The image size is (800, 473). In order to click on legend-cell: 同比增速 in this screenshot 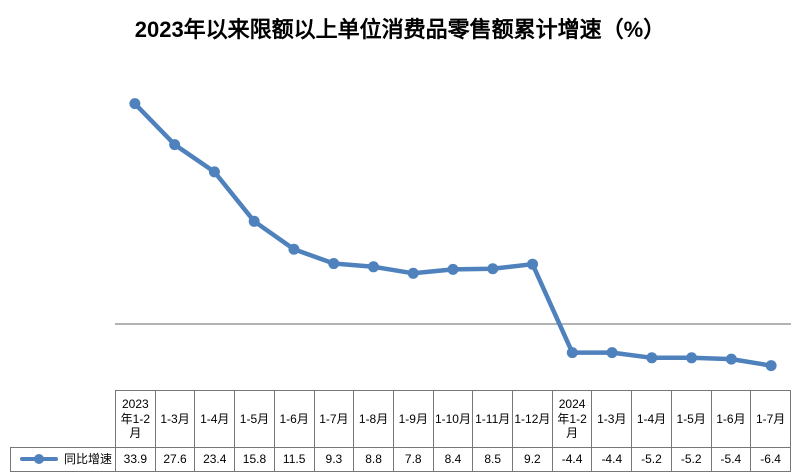, I will do `click(63, 459)`.